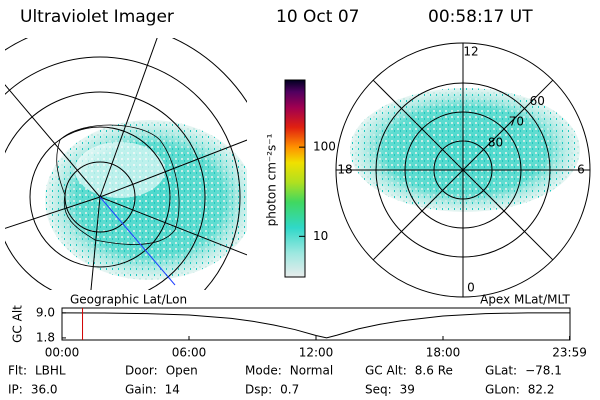  Describe the element at coordinates (45, 312) in the screenshot. I see `alt-ytick-label: 9.0` at that location.